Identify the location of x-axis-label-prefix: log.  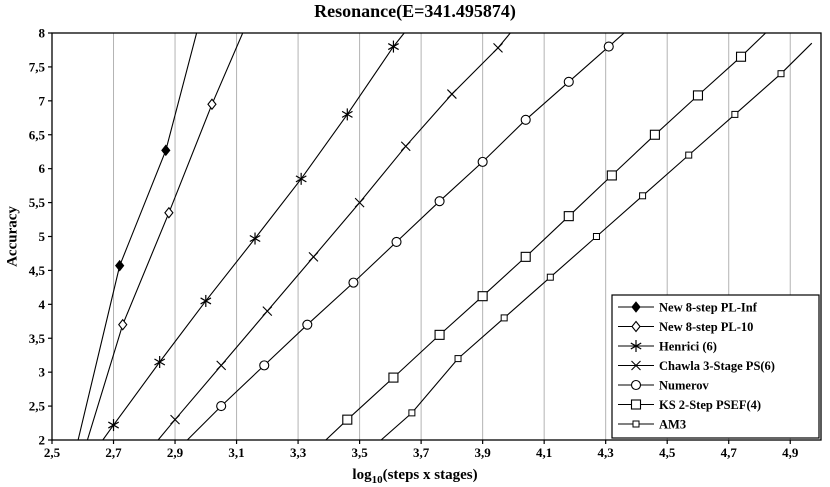
(362, 475).